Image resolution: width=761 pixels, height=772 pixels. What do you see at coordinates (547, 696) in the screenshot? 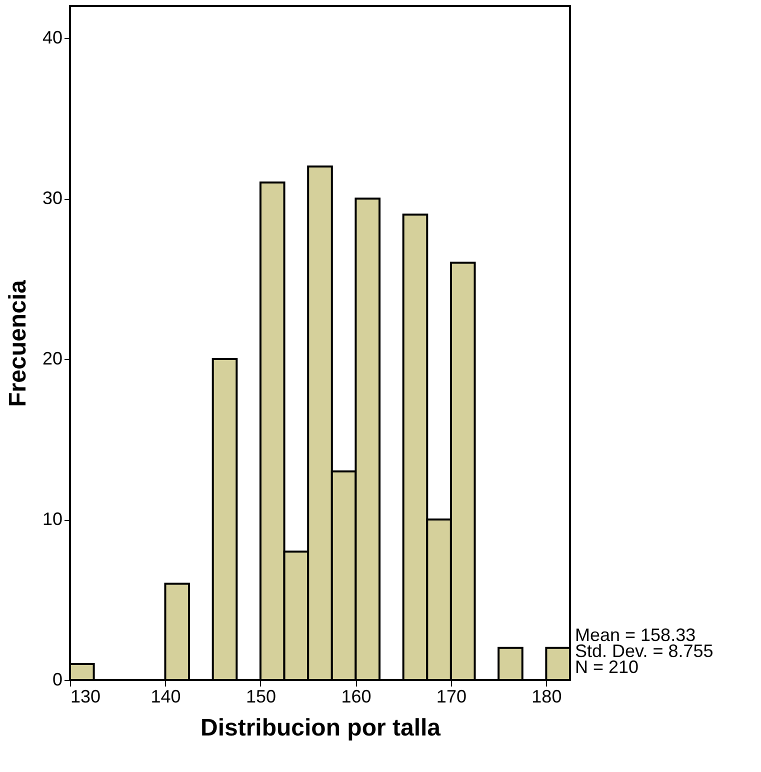
I see `x-tick-label: 180` at bounding box center [547, 696].